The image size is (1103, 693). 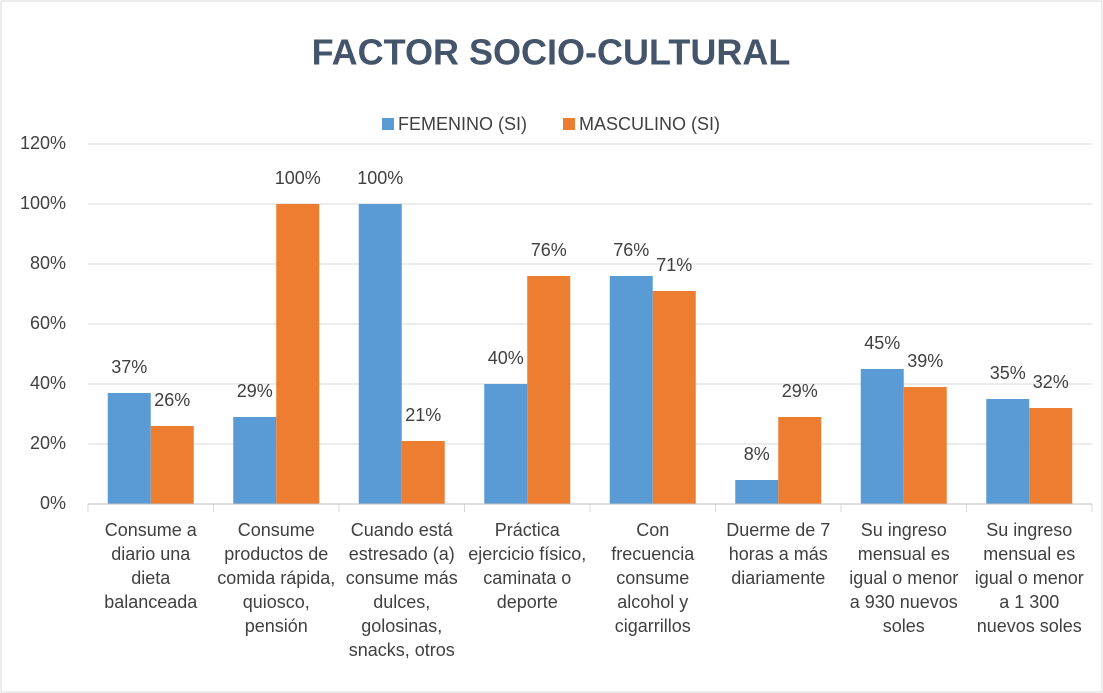 What do you see at coordinates (53, 503) in the screenshot?
I see `y-tick-label: 0%` at bounding box center [53, 503].